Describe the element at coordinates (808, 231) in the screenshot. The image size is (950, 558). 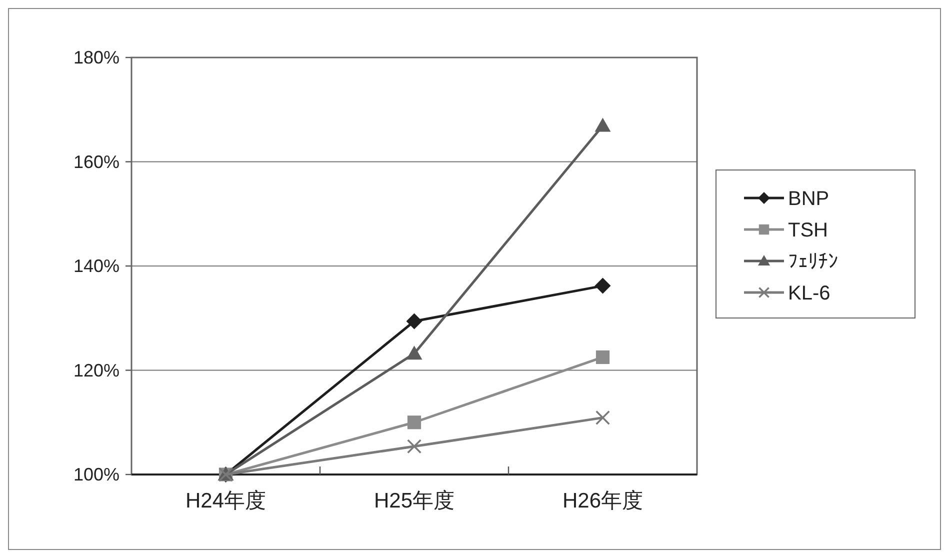
I see `legend-label: TSH` at that location.